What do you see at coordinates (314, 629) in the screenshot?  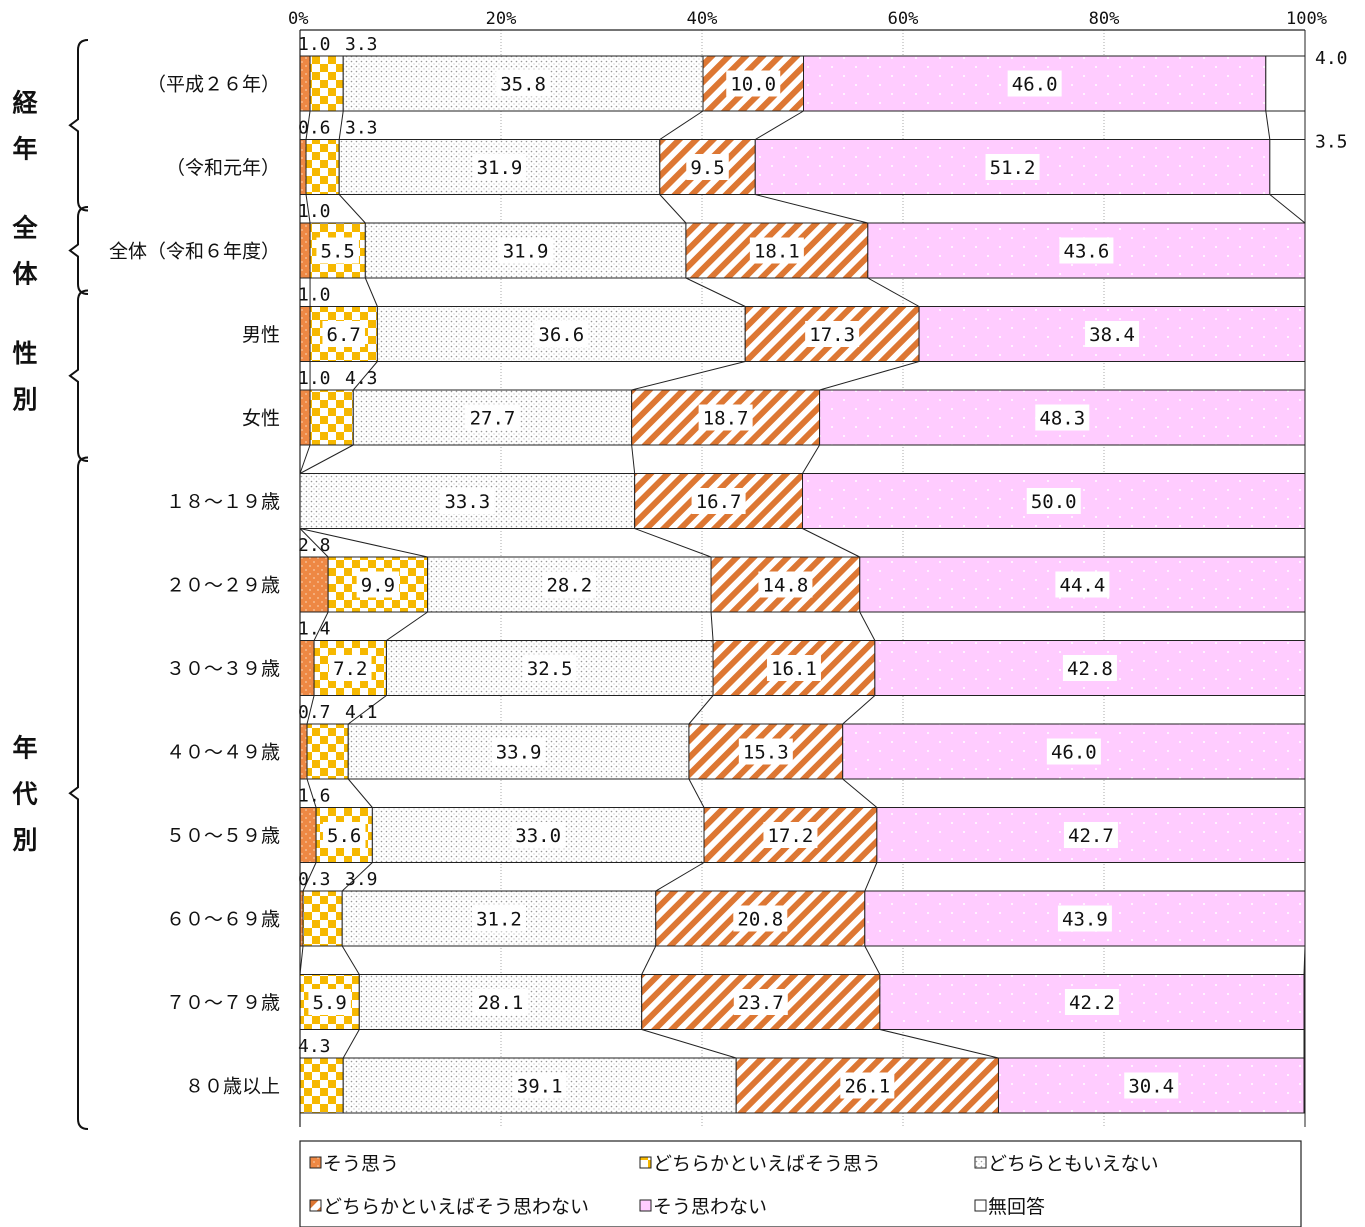 I see `small-value-label: 1.4` at bounding box center [314, 629].